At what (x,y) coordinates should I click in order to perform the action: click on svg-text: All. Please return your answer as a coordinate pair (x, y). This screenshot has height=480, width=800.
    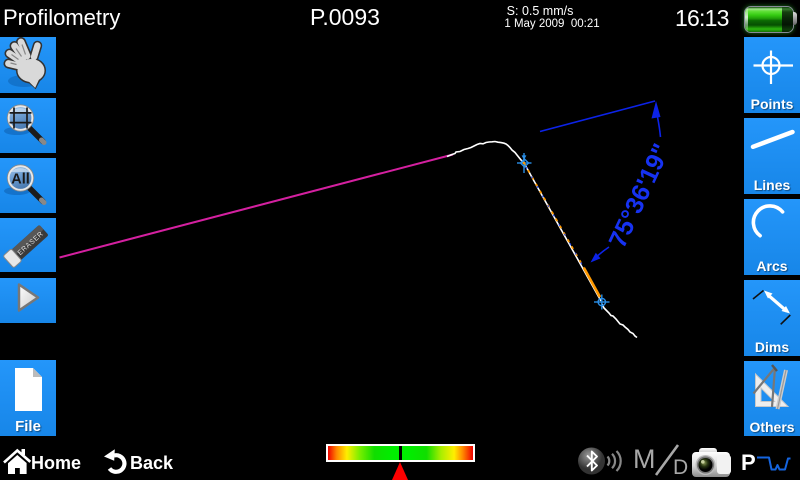
    Looking at the image, I should click on (20, 180).